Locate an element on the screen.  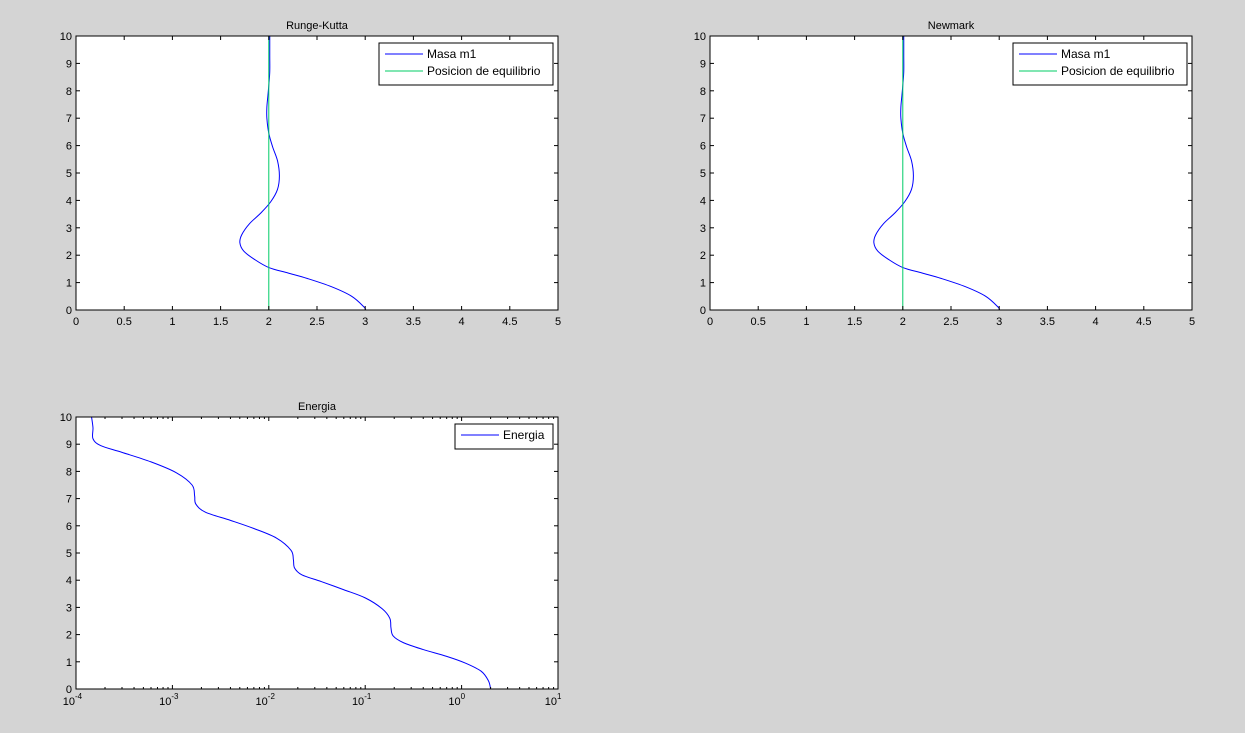
x-tick-label: 10 1 is located at coordinates (553, 700).